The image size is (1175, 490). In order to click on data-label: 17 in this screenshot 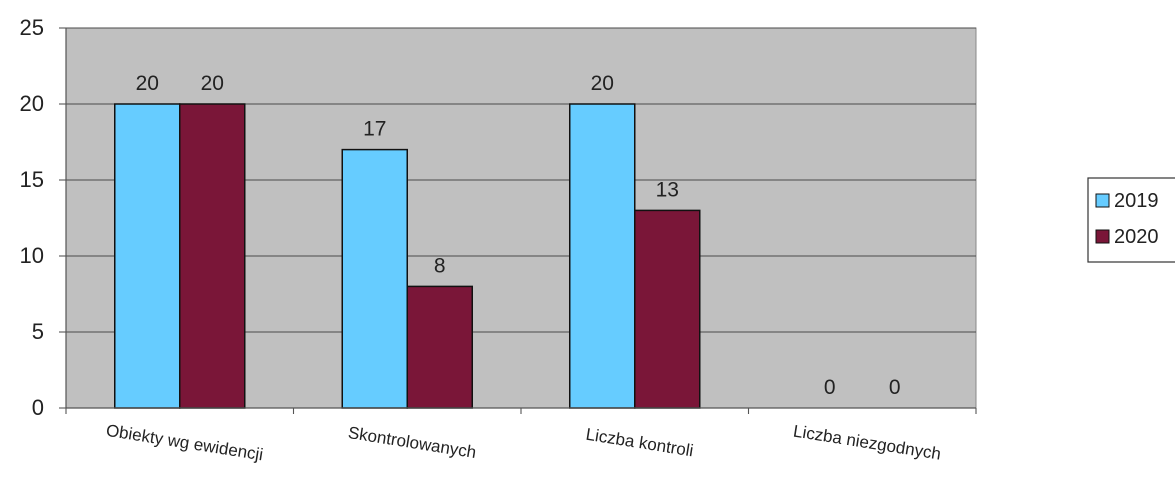, I will do `click(374, 129)`.